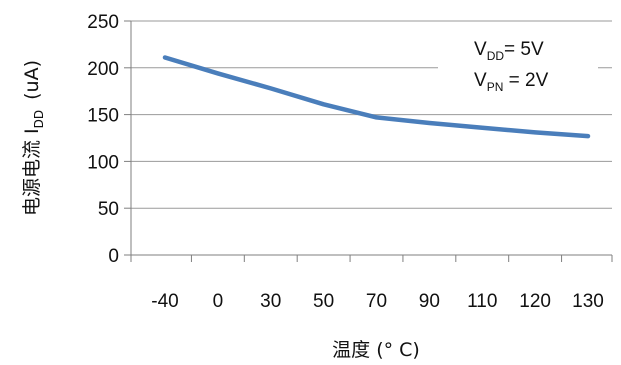 The image size is (621, 365). What do you see at coordinates (270, 301) in the screenshot?
I see `x-tick-label: 30` at bounding box center [270, 301].